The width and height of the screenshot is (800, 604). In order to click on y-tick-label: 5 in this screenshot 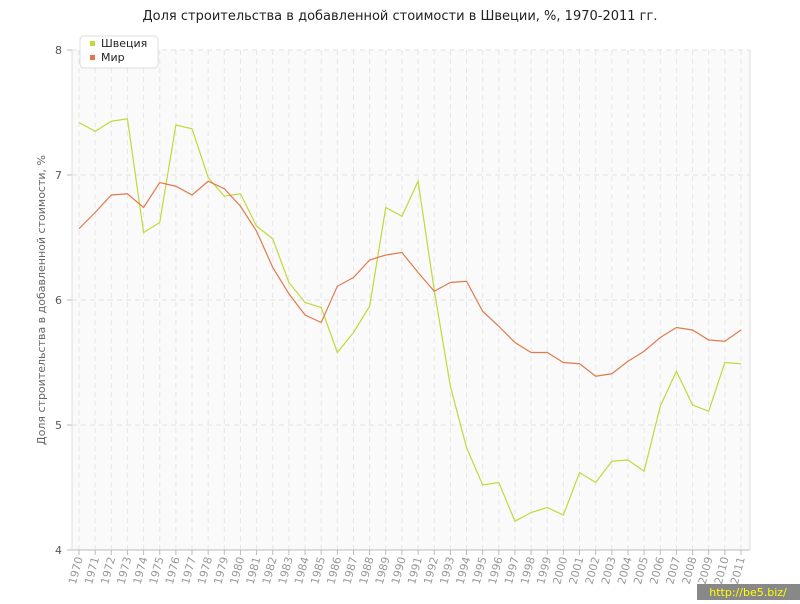, I will do `click(58, 425)`.